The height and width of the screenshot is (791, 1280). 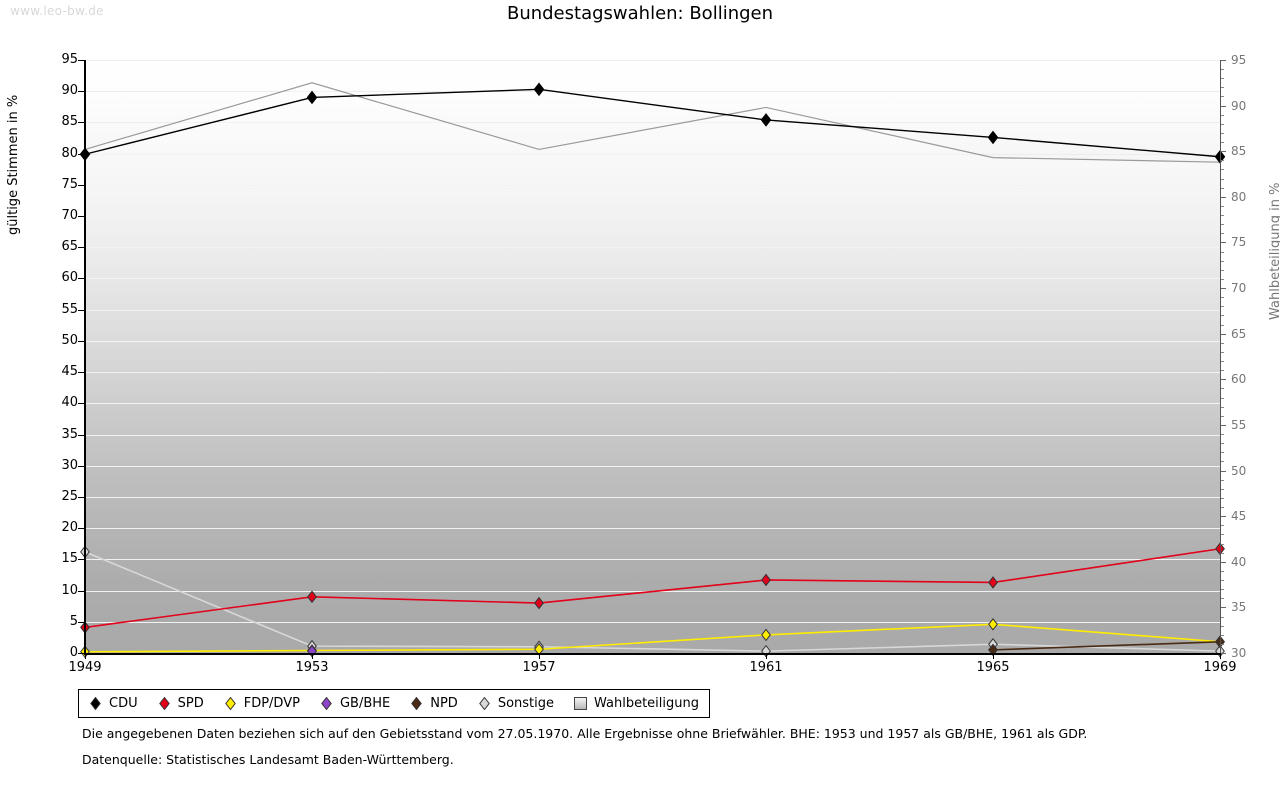 What do you see at coordinates (647, 703) in the screenshot?
I see `legend-label: Wahlbeteiligung` at bounding box center [647, 703].